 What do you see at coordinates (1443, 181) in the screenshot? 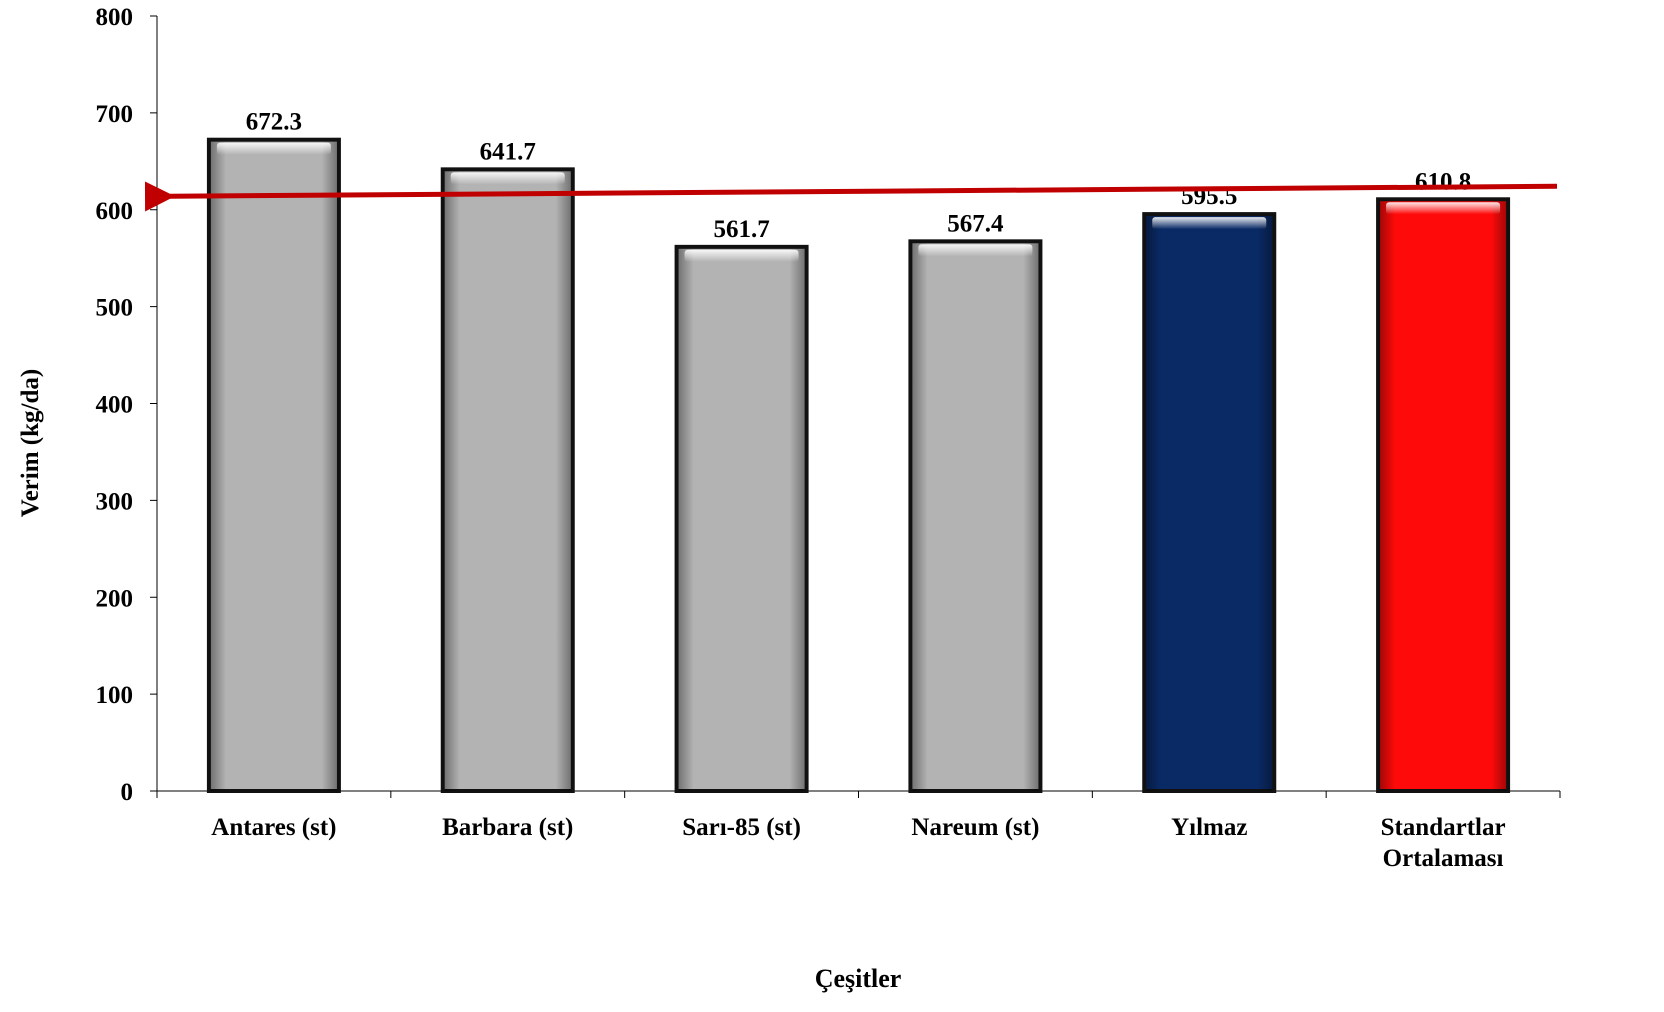
I see `data-label: 610.8` at bounding box center [1443, 181].